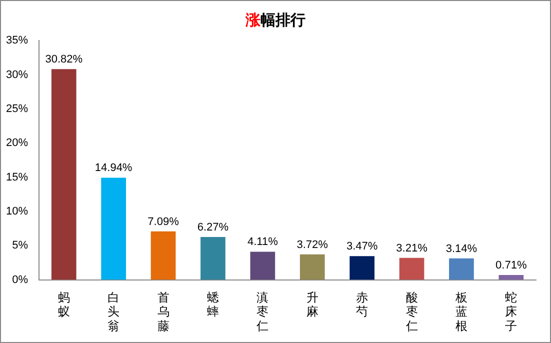 The width and height of the screenshot is (551, 343). Describe the element at coordinates (20, 280) in the screenshot. I see `y-tick-label: 0%` at that location.